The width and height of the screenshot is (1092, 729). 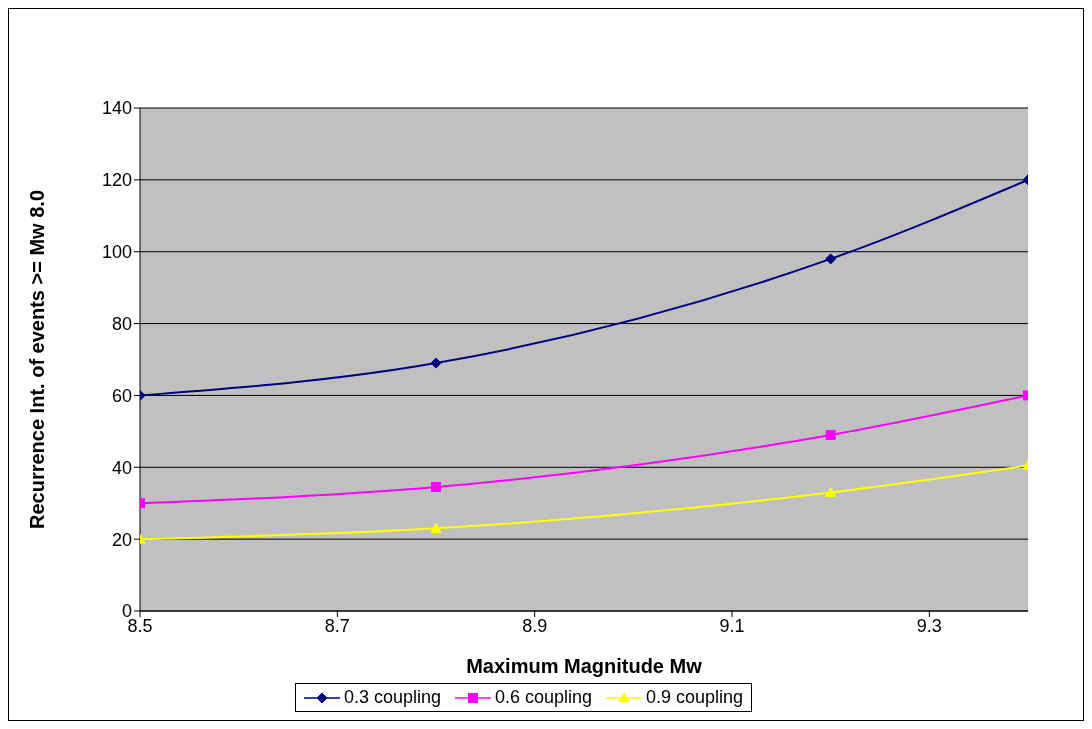 I want to click on x-tick-label: 9.3, so click(x=929, y=625).